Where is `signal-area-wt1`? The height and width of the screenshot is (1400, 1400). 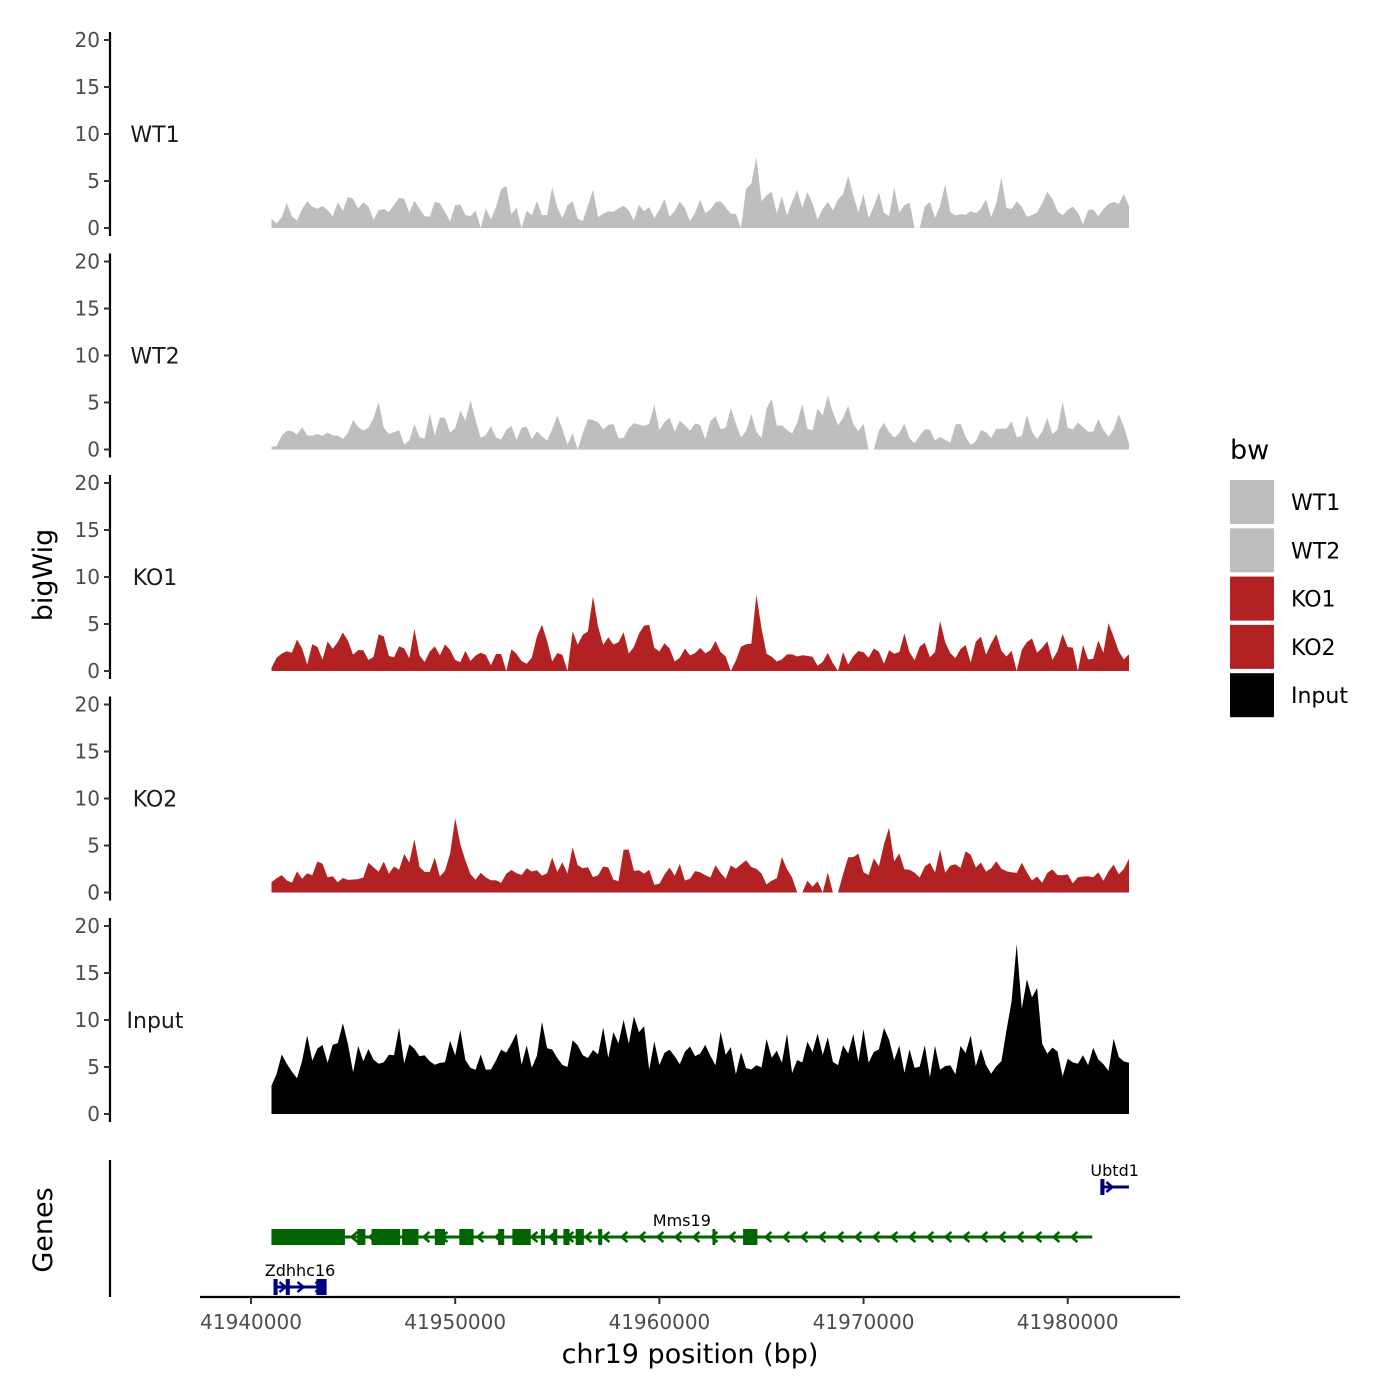
signal-area-wt1 is located at coordinates (700, 192).